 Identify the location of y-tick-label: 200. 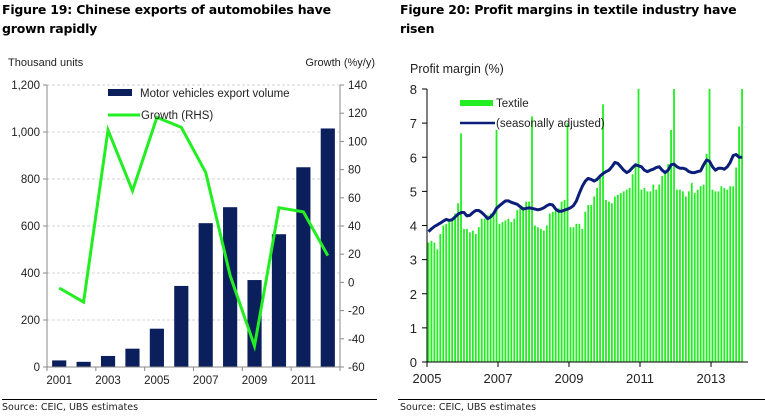
(30, 321).